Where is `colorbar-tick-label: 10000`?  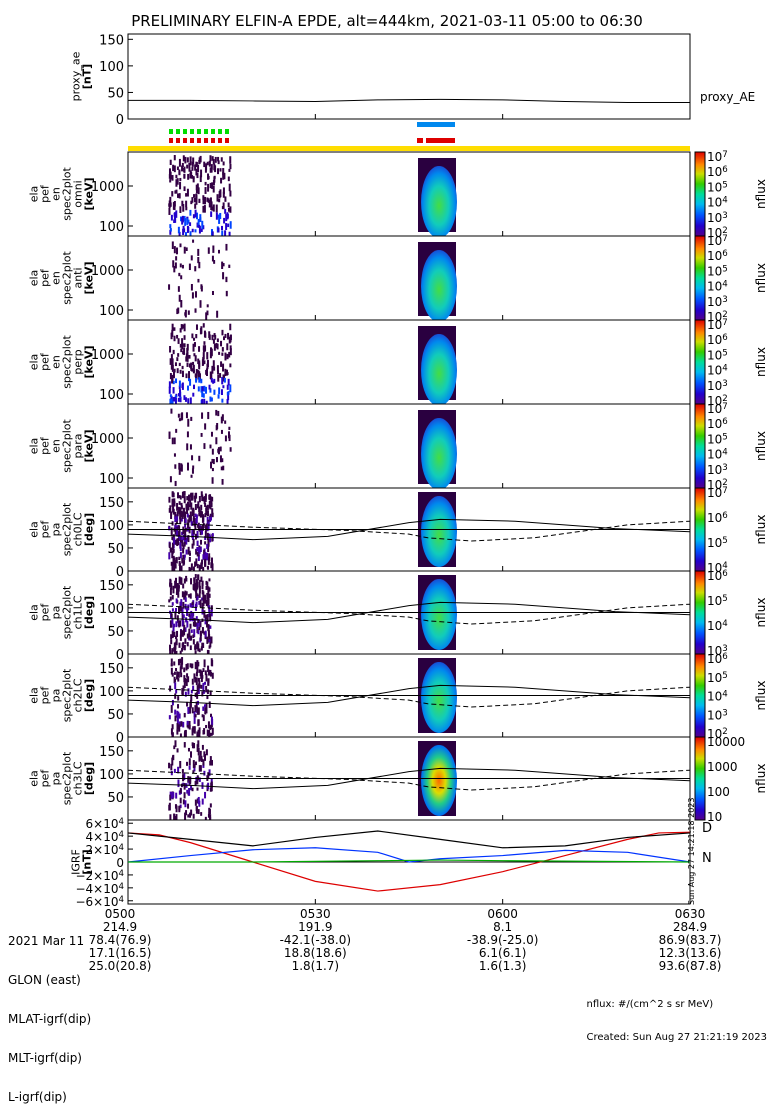 colorbar-tick-label: 10000 is located at coordinates (726, 742).